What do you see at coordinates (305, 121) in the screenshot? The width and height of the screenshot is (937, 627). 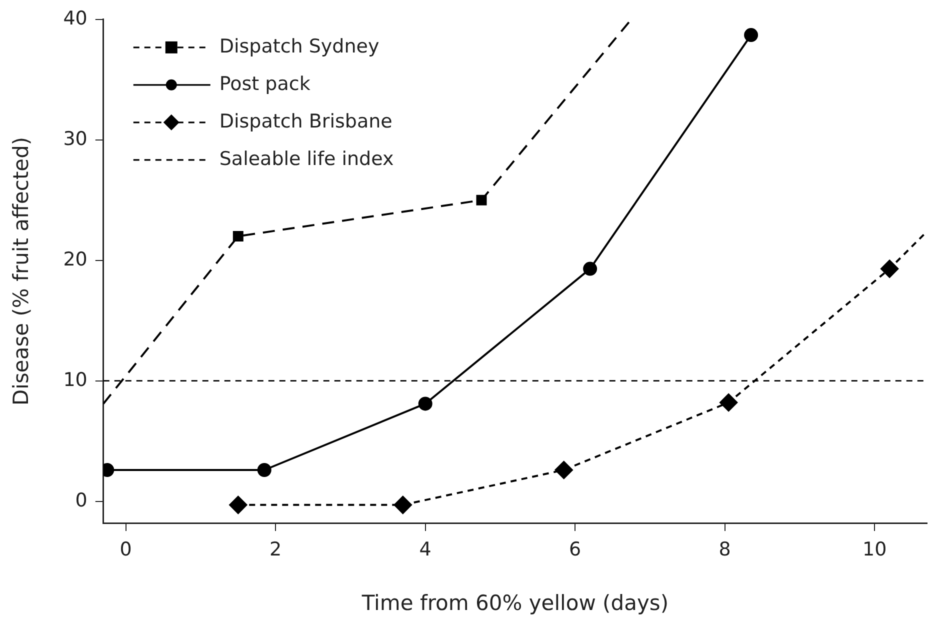 I see `legend-label: Dispatch Brisbane` at bounding box center [305, 121].